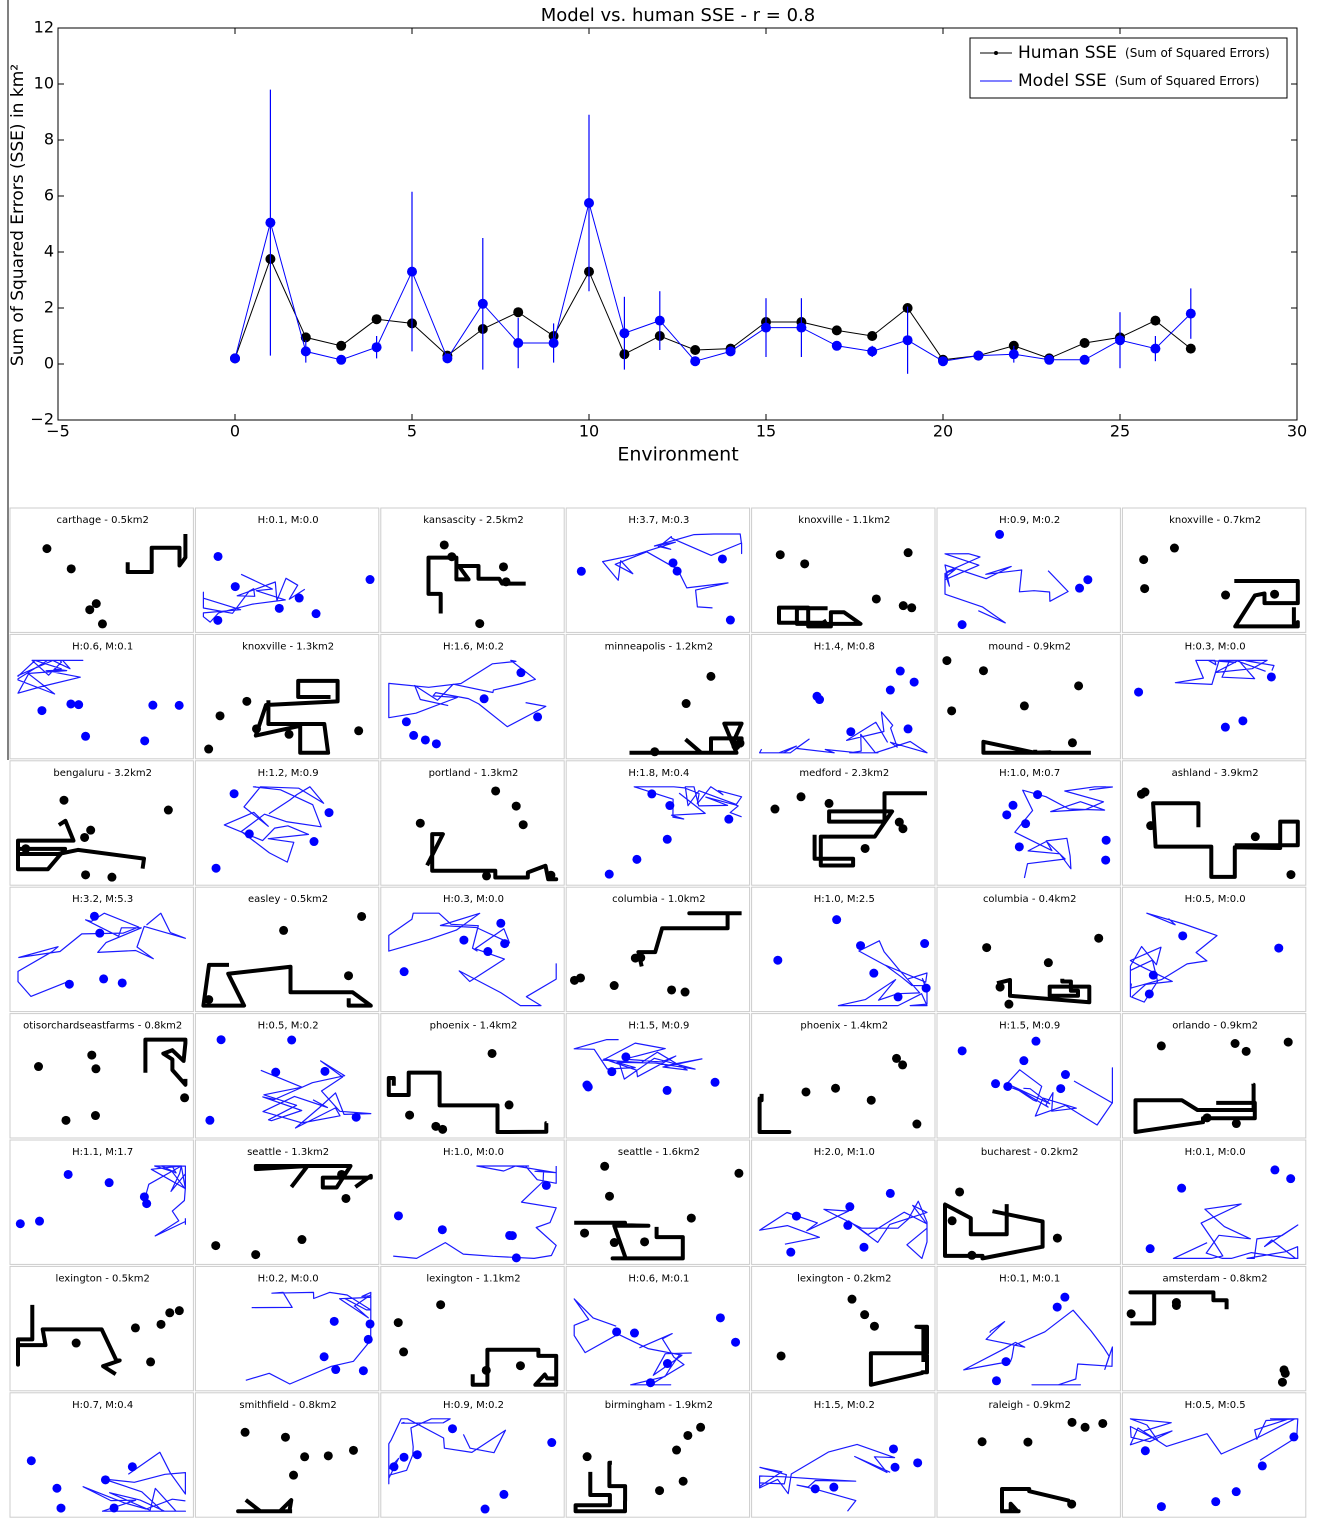 Image resolution: width=1330 pixels, height=1523 pixels. I want to click on panel-title: medford - 2.3km2, so click(844, 773).